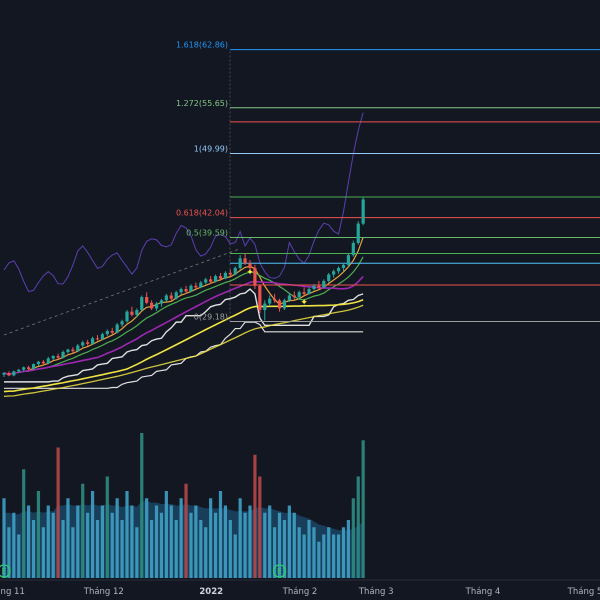  Describe the element at coordinates (376, 592) in the screenshot. I see `time-axis-label: Tháng 3` at that location.